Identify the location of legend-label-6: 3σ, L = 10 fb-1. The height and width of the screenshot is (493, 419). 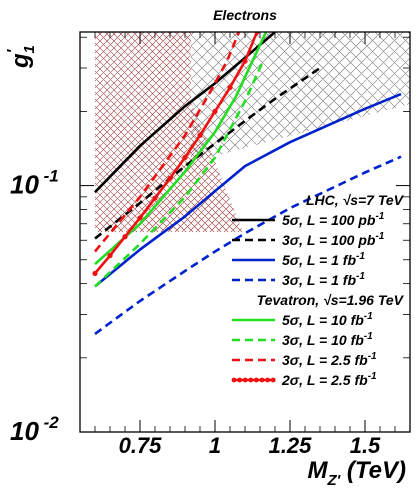
(327, 339).